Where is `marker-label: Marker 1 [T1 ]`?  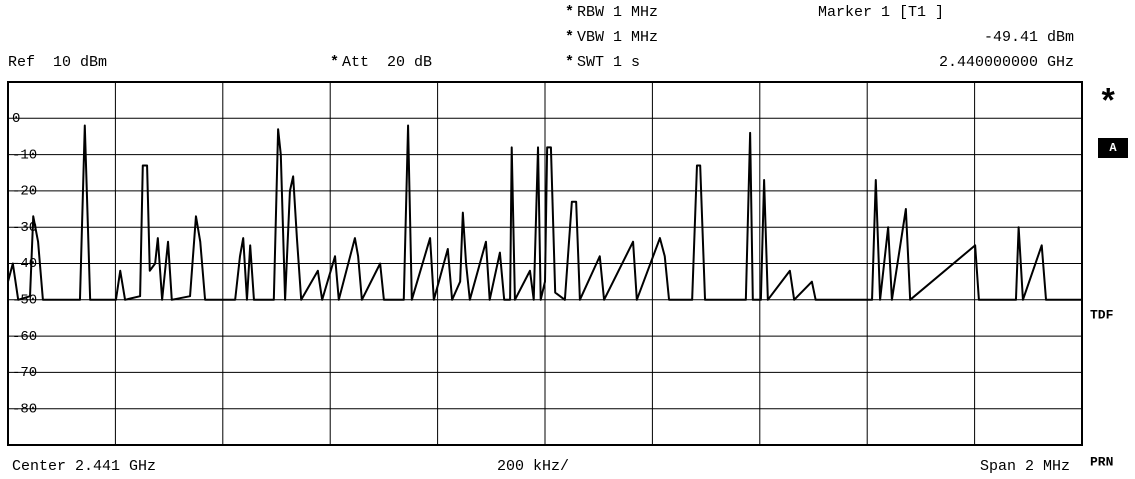
marker-label: Marker 1 [T1 ] is located at coordinates (881, 12).